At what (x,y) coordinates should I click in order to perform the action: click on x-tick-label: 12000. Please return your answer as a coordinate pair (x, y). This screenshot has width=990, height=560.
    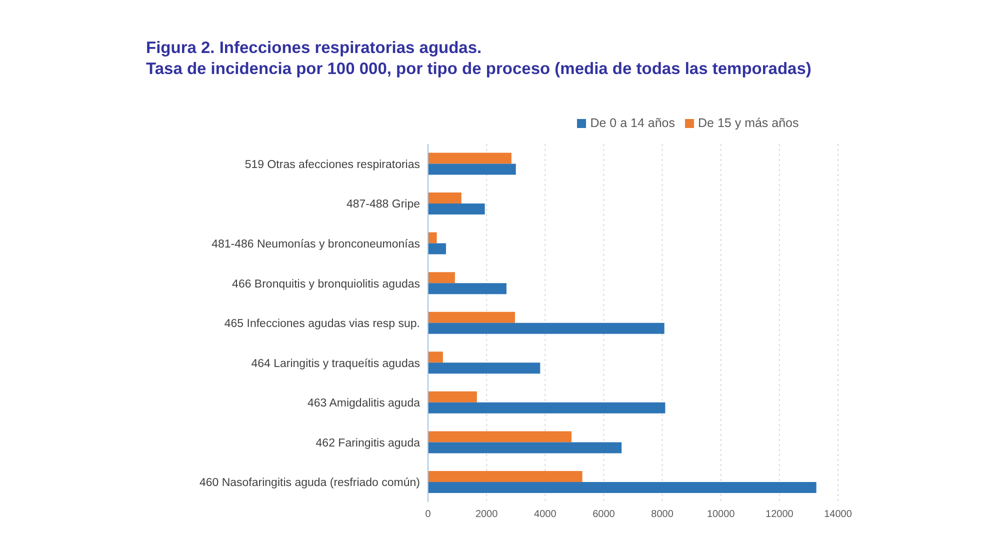
    Looking at the image, I should click on (780, 514).